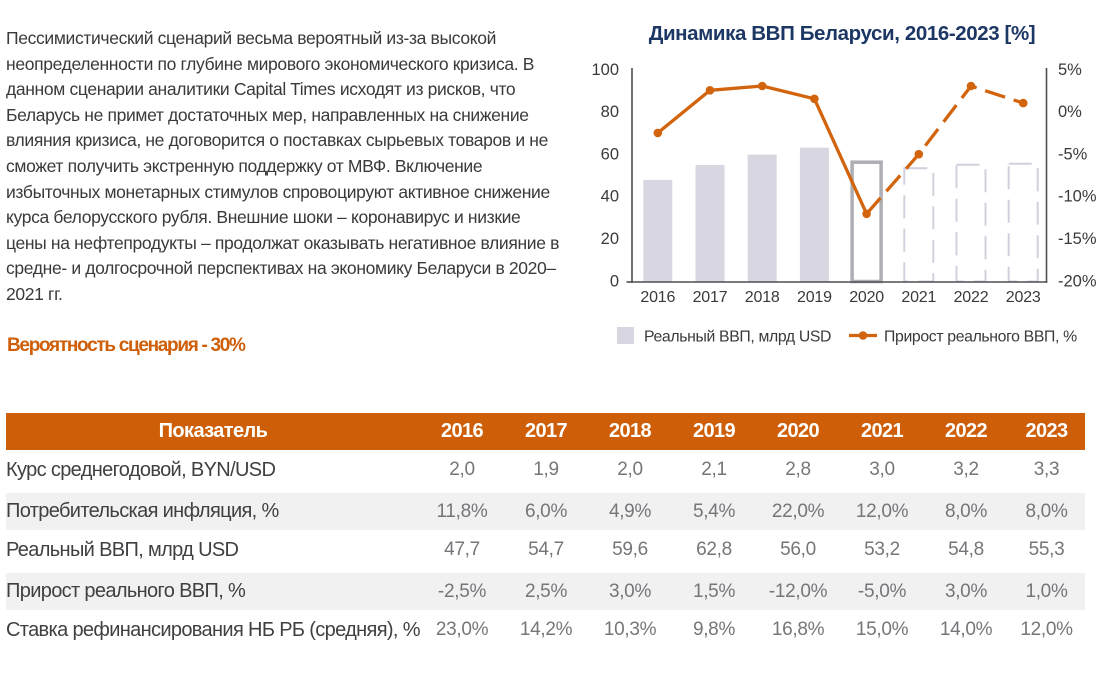  Describe the element at coordinates (614, 281) in the screenshot. I see `svg-text: 0` at that location.